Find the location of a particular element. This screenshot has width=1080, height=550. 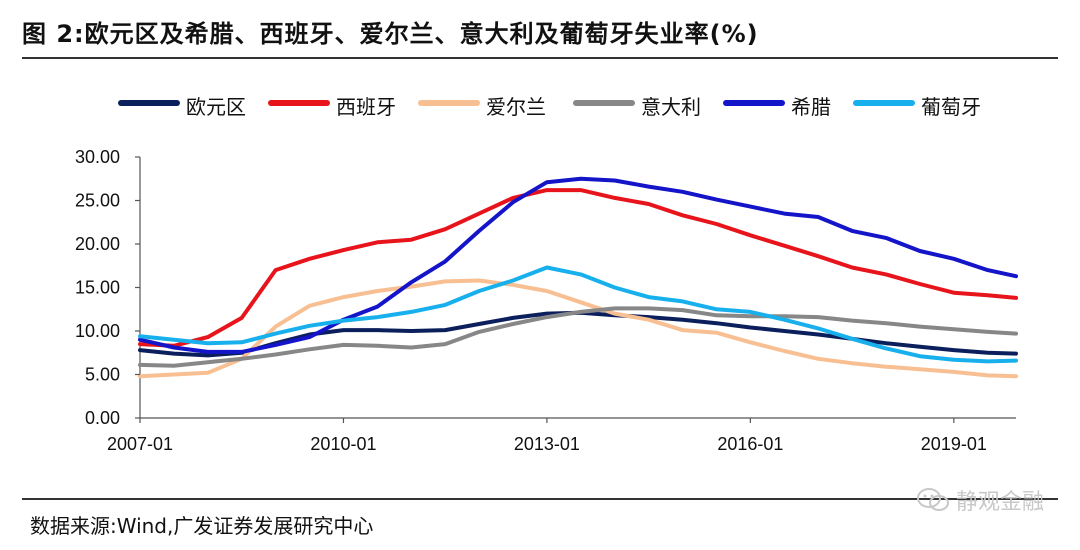

chart-title: 图 2:欧元区及希腊、西班牙、爱尔兰、意大利及葡萄牙失业率(%) is located at coordinates (390, 34).